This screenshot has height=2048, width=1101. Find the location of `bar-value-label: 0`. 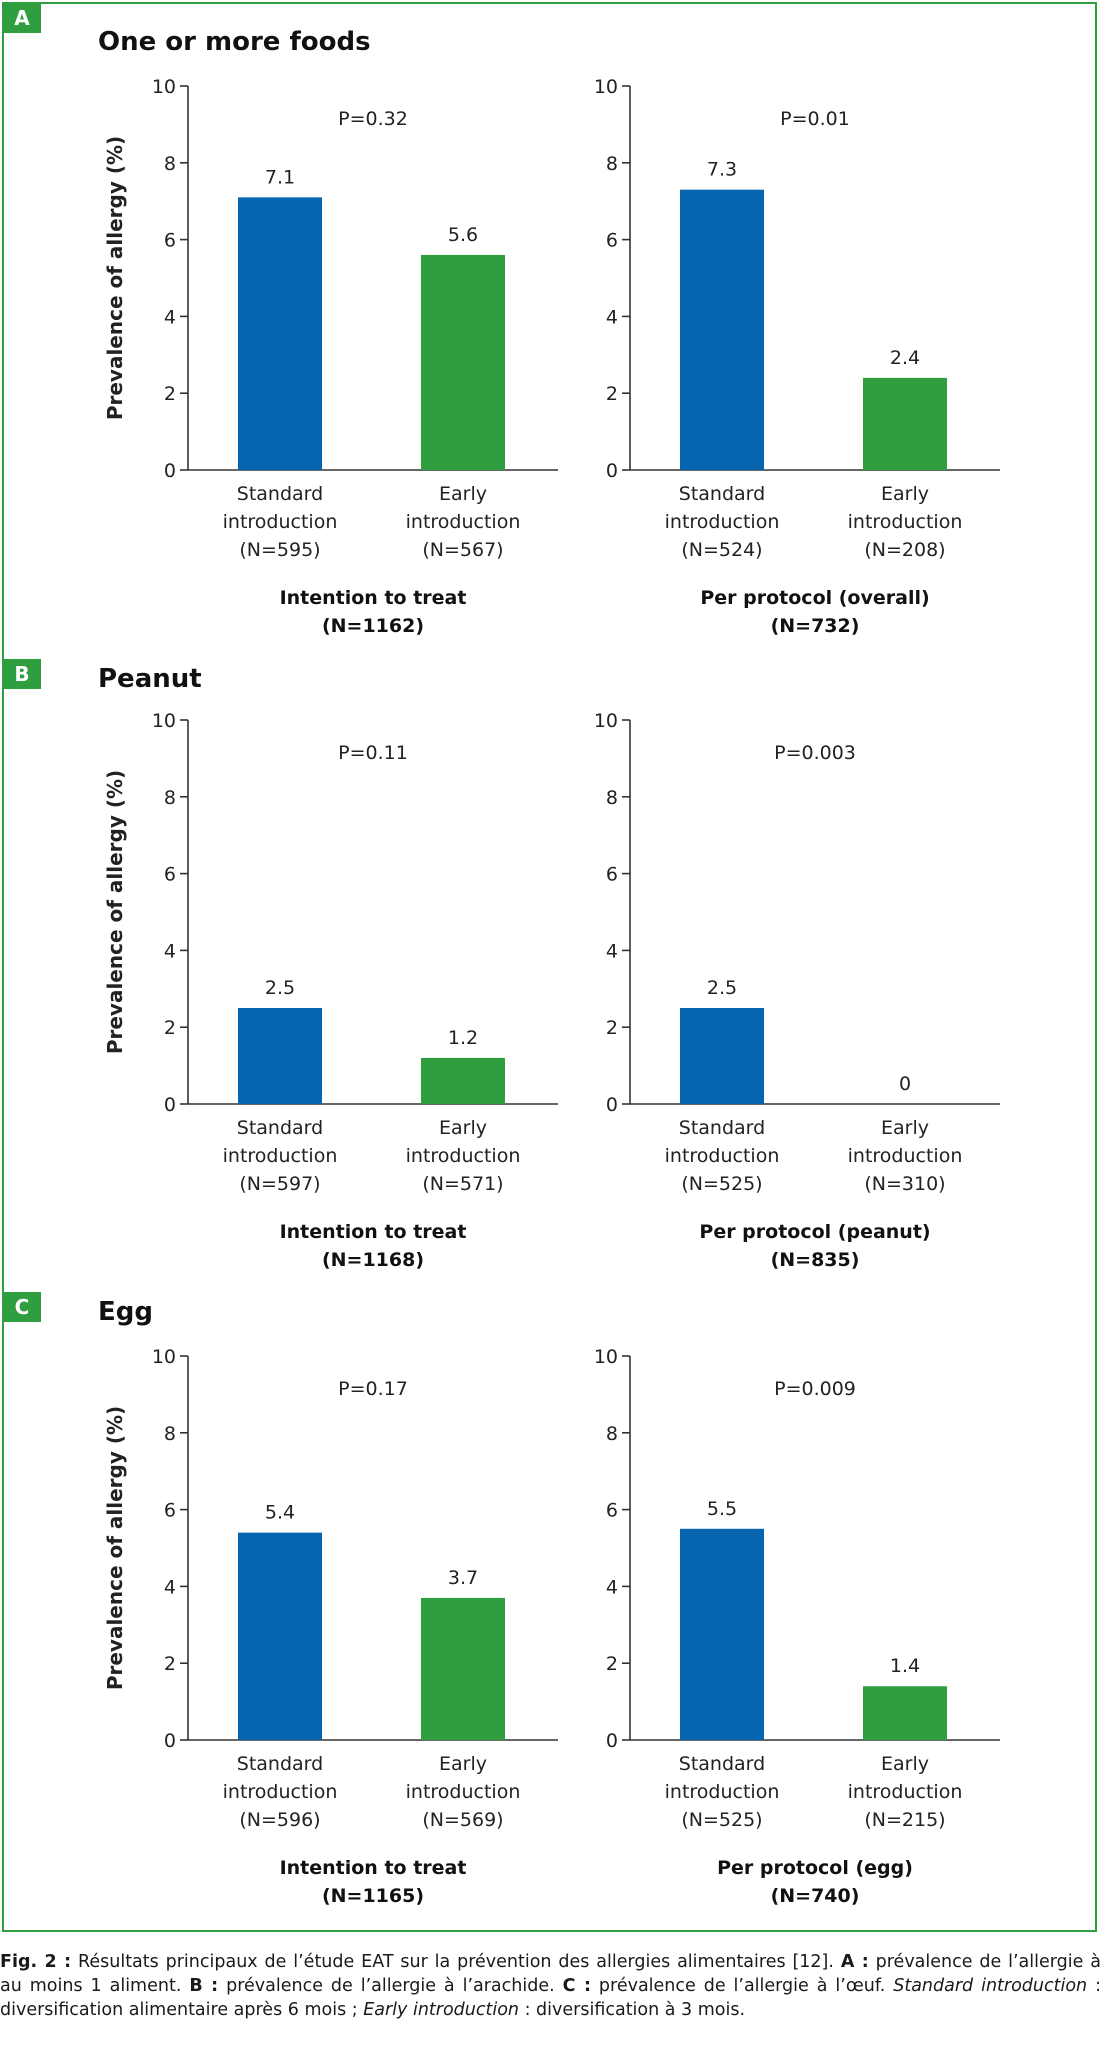

bar-value-label: 0 is located at coordinates (905, 1084).